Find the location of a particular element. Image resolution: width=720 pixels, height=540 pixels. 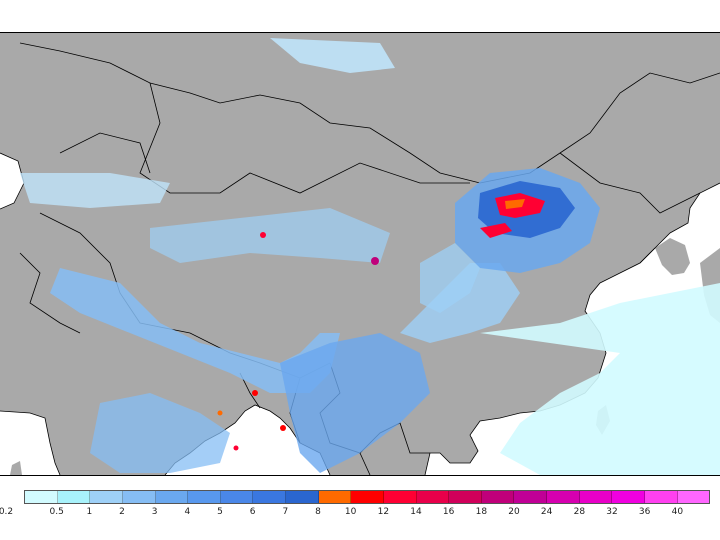

precip-spot-tibet is located at coordinates (375, 261).